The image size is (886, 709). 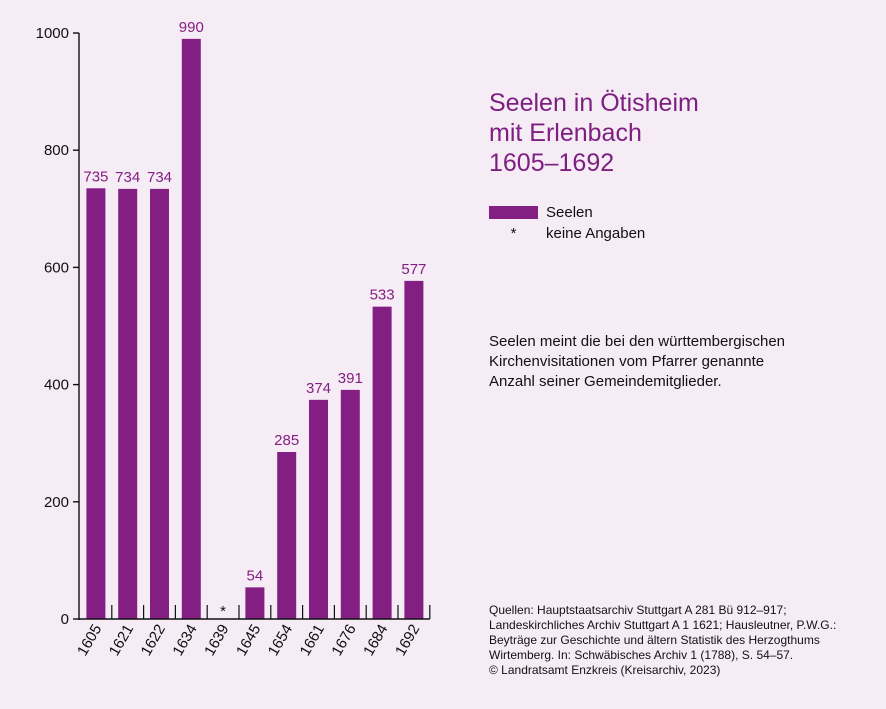 What do you see at coordinates (153, 640) in the screenshot?
I see `x-tick-label: 1622` at bounding box center [153, 640].